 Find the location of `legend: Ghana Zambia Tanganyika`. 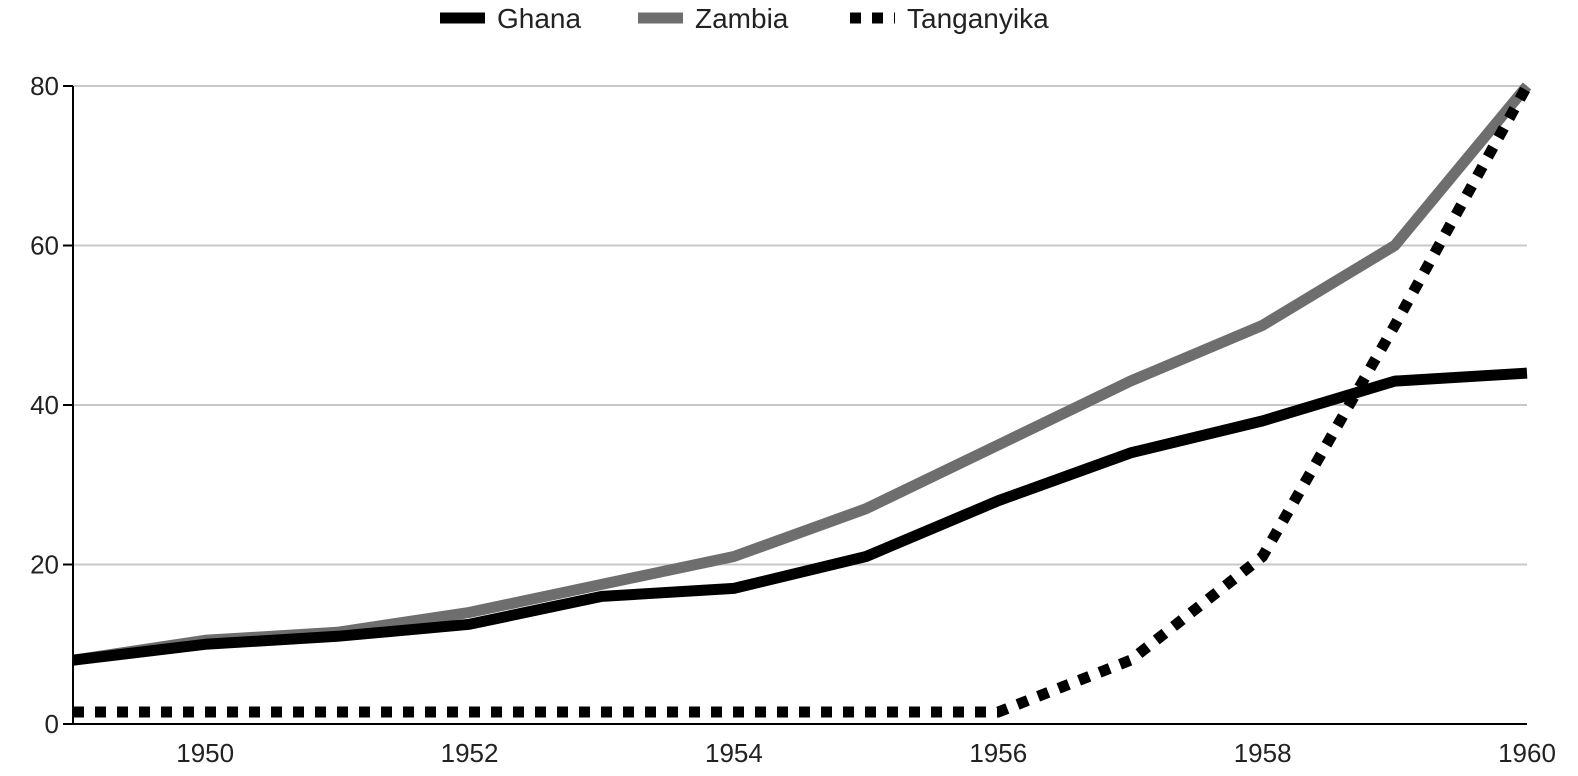

legend: Ghana Zambia Tanganyika is located at coordinates (744, 18).